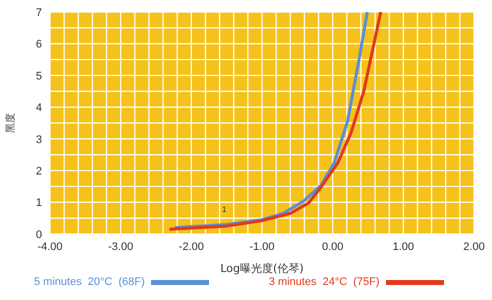  I want to click on x-tick-label: 1.00, so click(403, 246).